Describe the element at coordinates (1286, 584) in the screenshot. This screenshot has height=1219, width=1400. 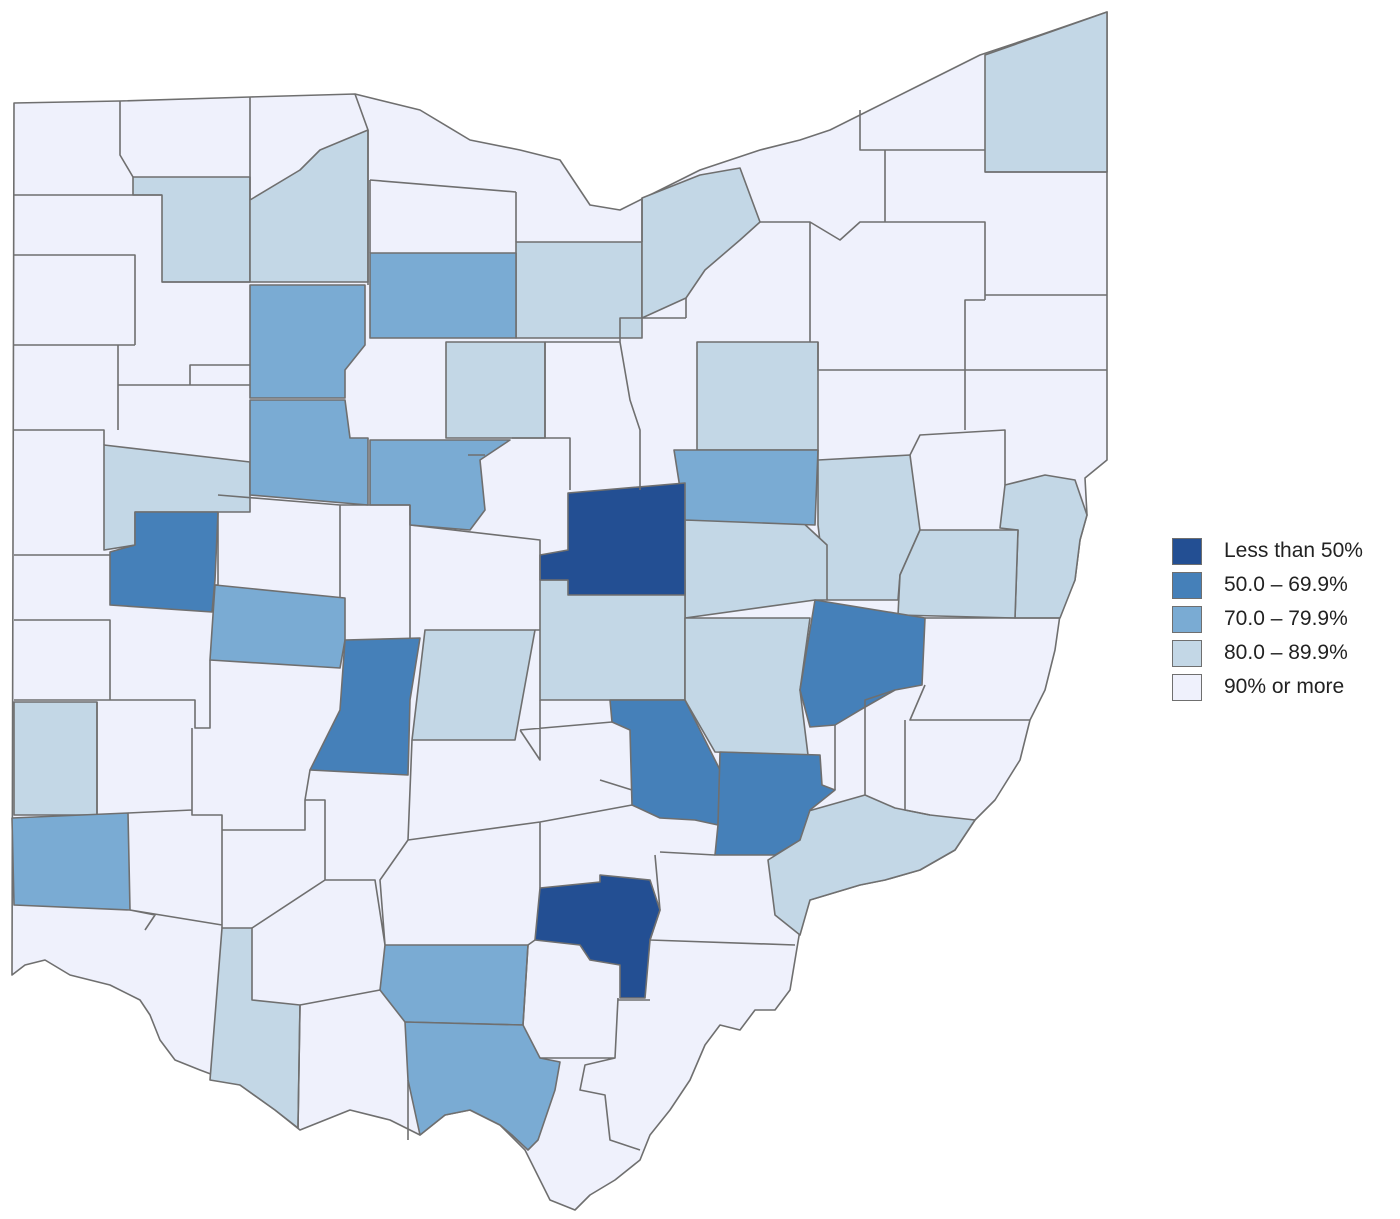
I see `legend-label: 50.0 – 69.9%` at that location.